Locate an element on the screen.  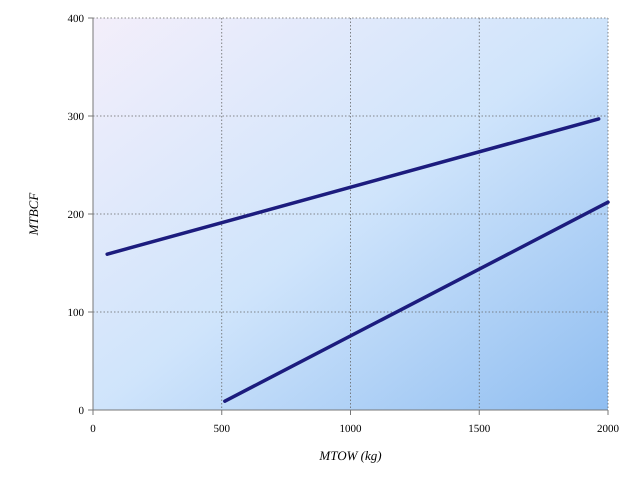
x-tick-label: 0 is located at coordinates (93, 429).